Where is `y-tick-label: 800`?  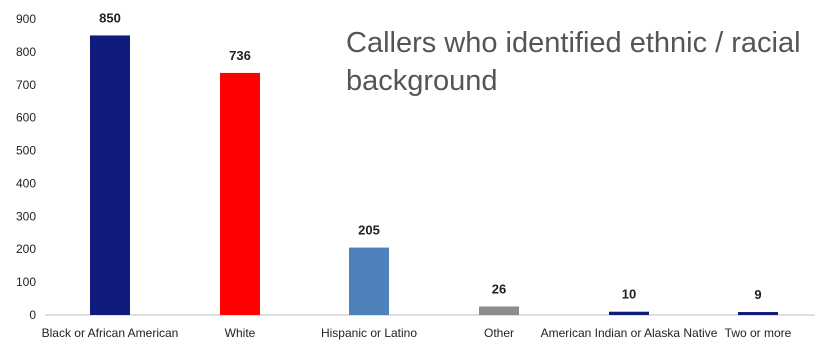 y-tick-label: 800 is located at coordinates (26, 52).